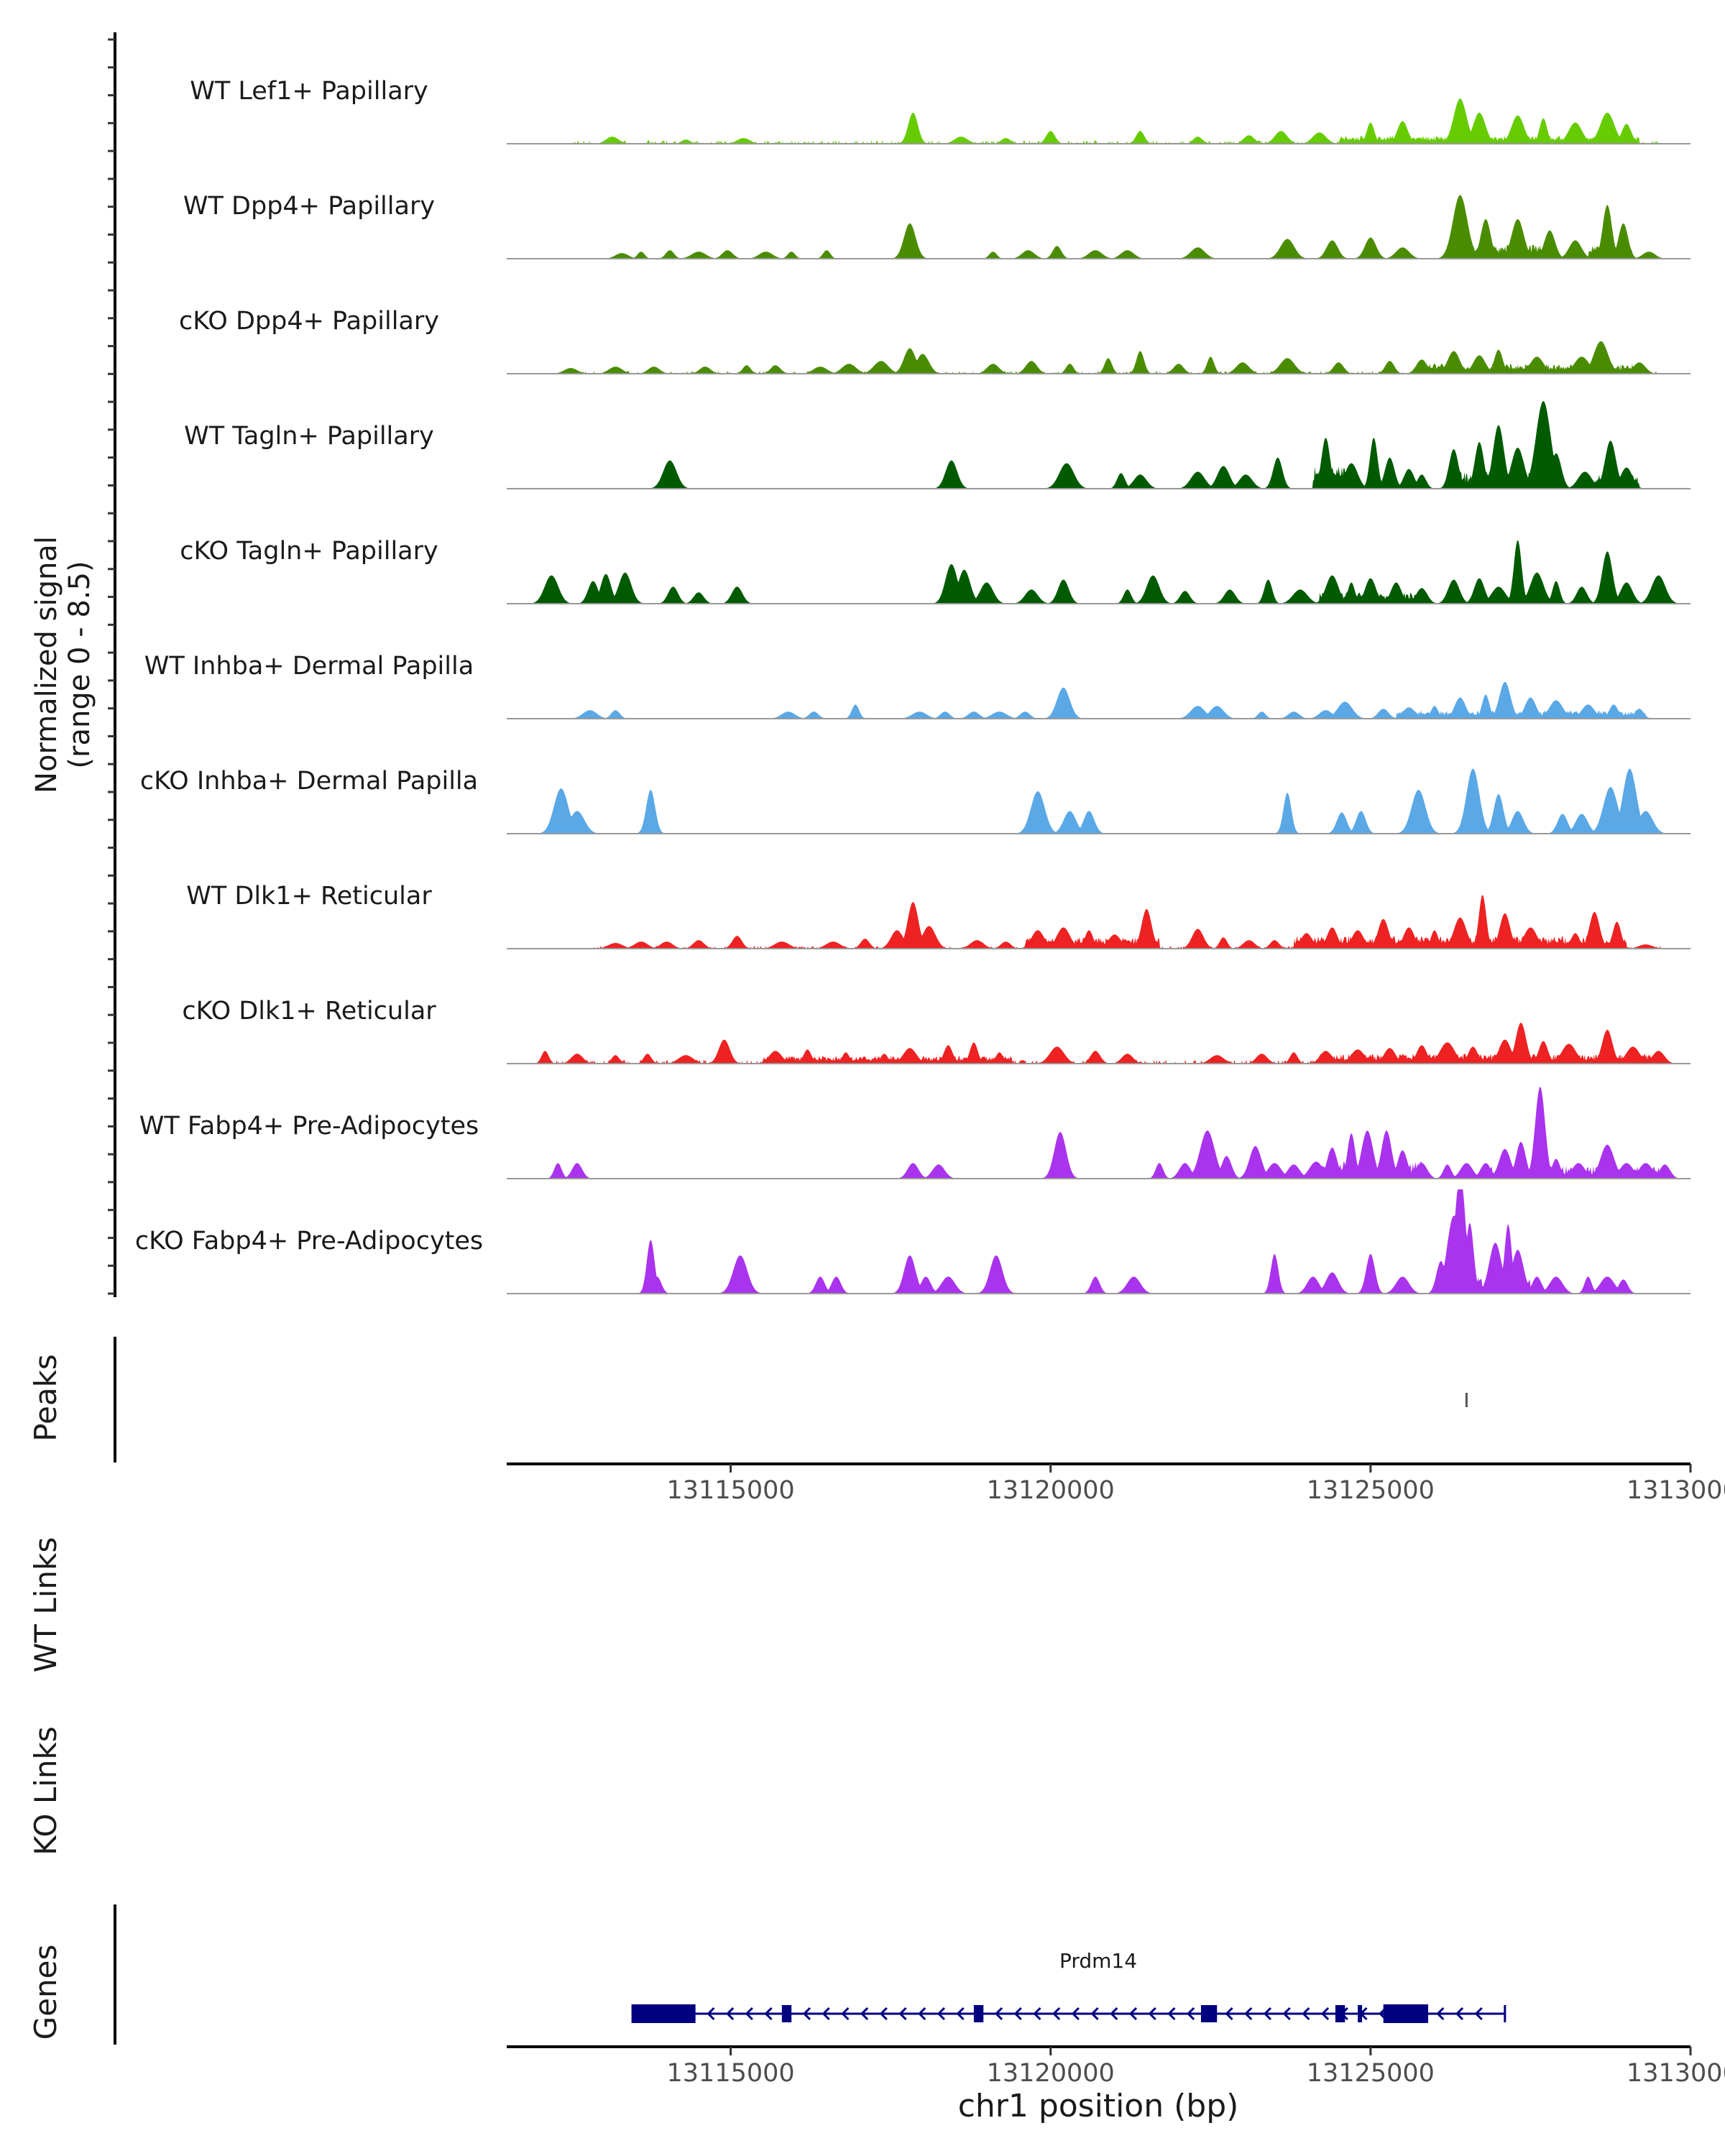  I want to click on y-axis-range: (range 0 - 8.5), so click(79, 664).